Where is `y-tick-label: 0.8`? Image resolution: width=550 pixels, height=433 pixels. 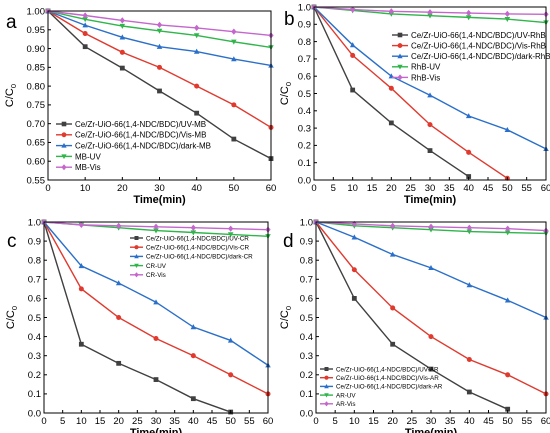
y-tick-label: 0.8 is located at coordinates (34, 261).